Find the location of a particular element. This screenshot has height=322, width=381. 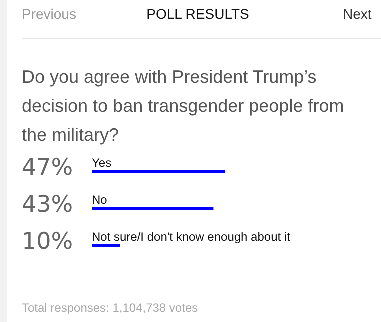

text: Previous is located at coordinates (49, 14).